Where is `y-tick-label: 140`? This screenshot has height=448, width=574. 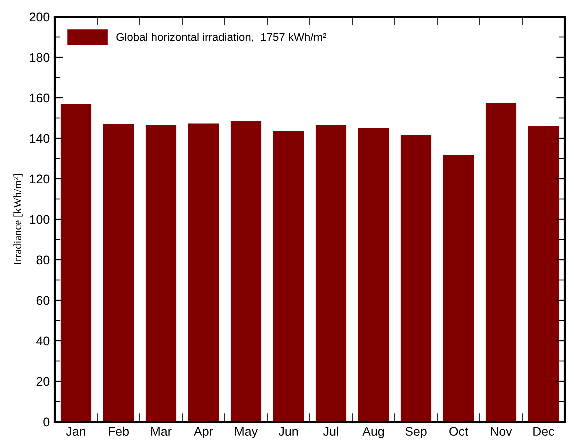
y-tick-label: 140 is located at coordinates (40, 139).